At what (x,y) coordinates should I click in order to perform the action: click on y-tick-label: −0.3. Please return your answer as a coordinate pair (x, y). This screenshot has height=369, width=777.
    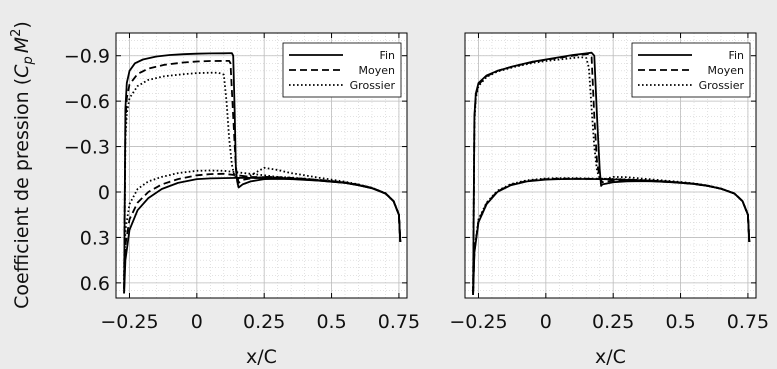
    Looking at the image, I should click on (87, 148).